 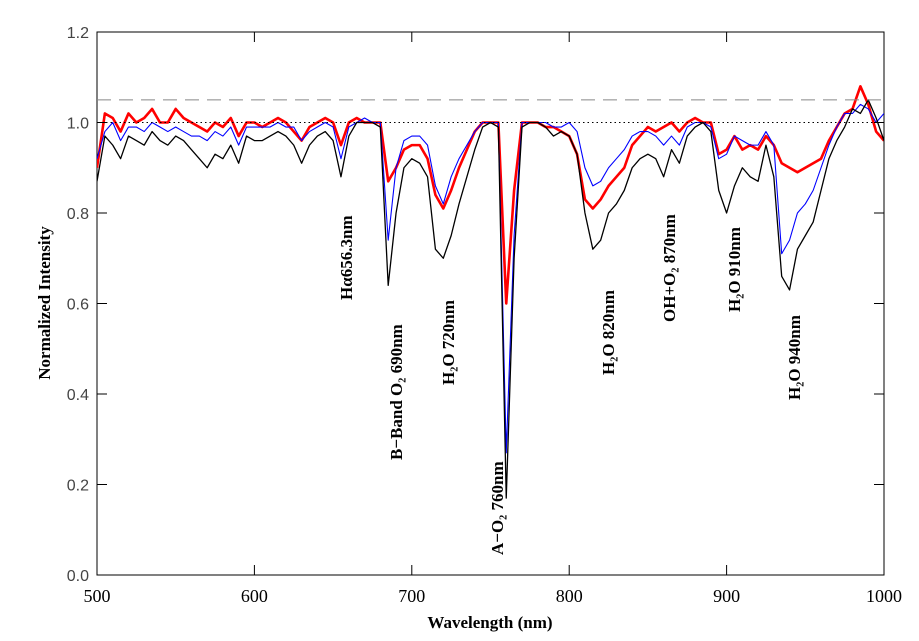 I want to click on y-tick-label: 0.2, so click(x=78, y=486).